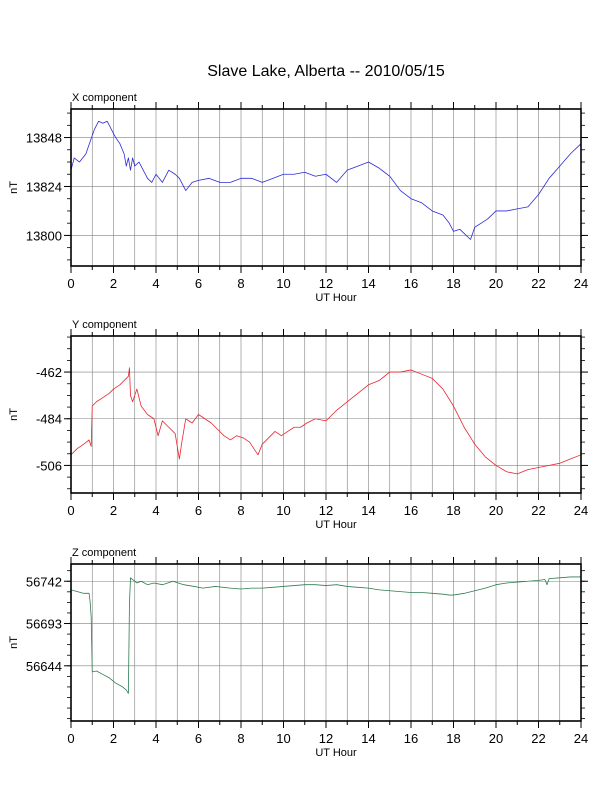  Describe the element at coordinates (44, 624) in the screenshot. I see `y-tick-label: 56693` at that location.